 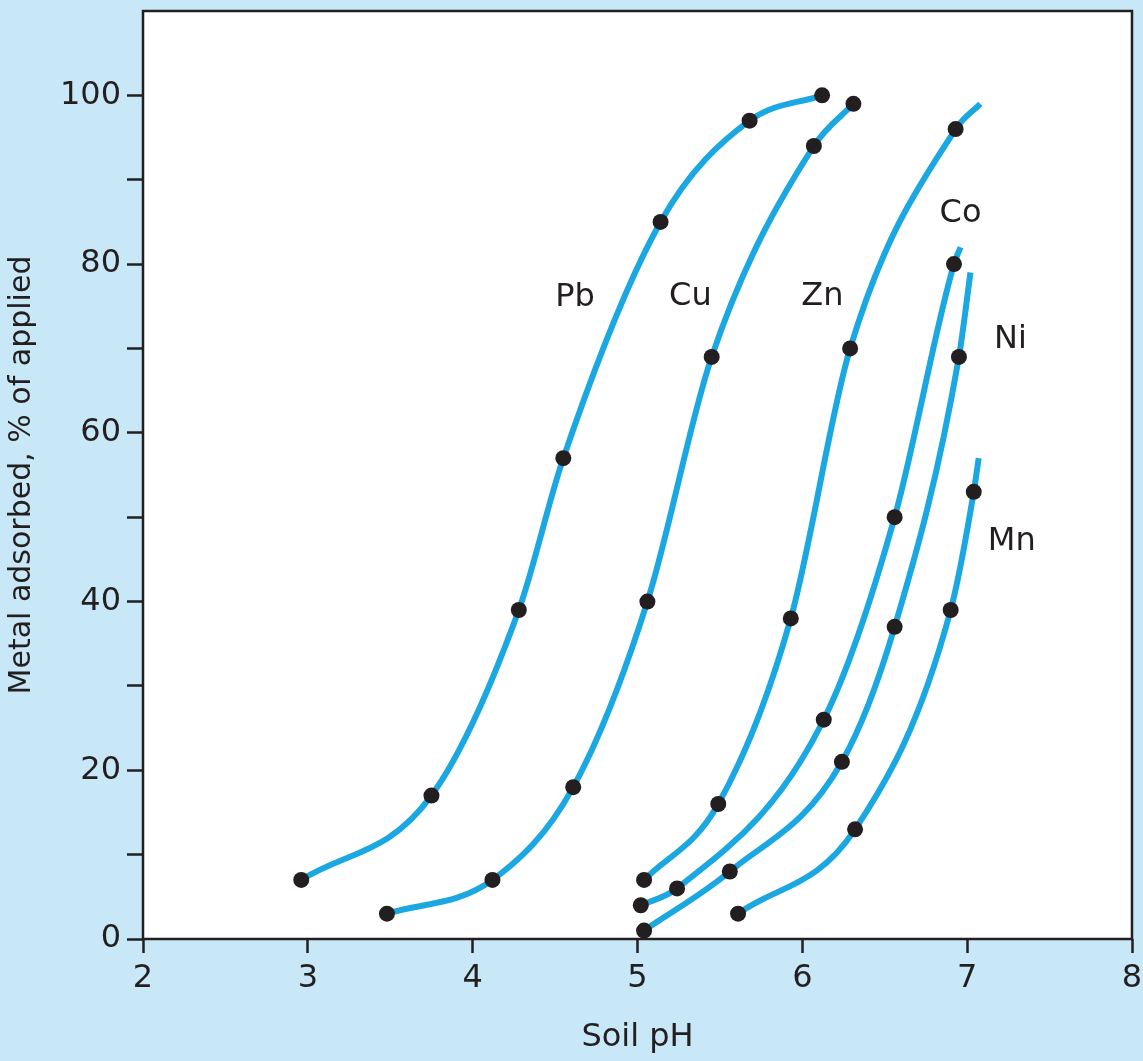 I want to click on x-tick-label: 8, so click(x=1132, y=975).